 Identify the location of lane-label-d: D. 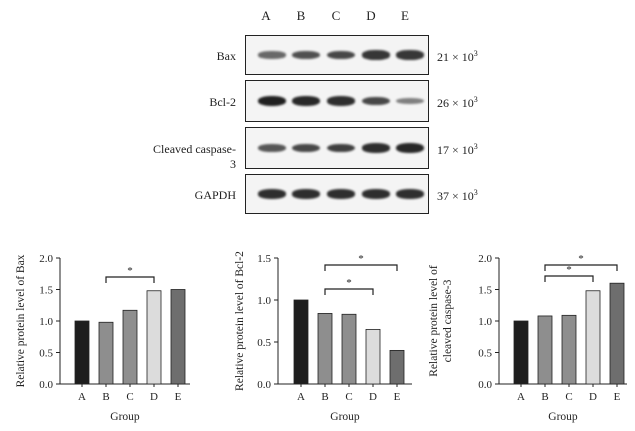
(371, 15).